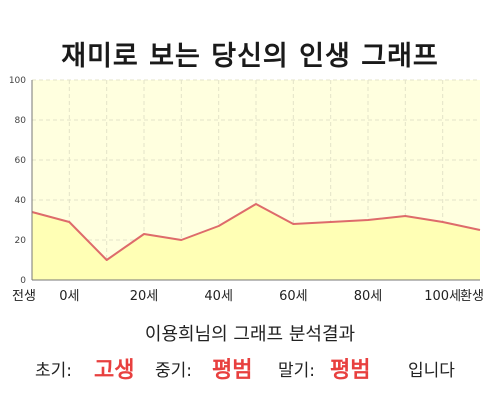 The width and height of the screenshot is (500, 400). What do you see at coordinates (442, 296) in the screenshot?
I see `x-tick-label: 100세` at bounding box center [442, 296].